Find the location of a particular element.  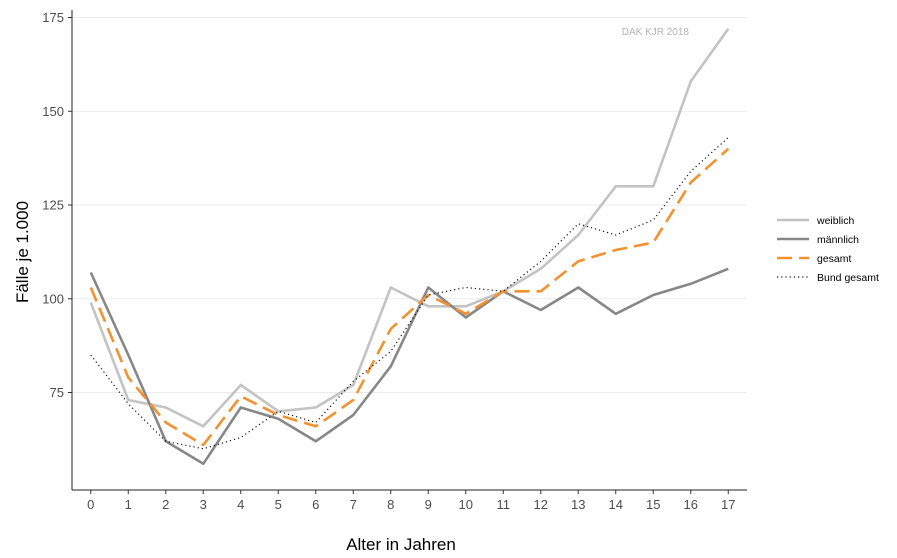

legend-label: männlich is located at coordinates (838, 240).